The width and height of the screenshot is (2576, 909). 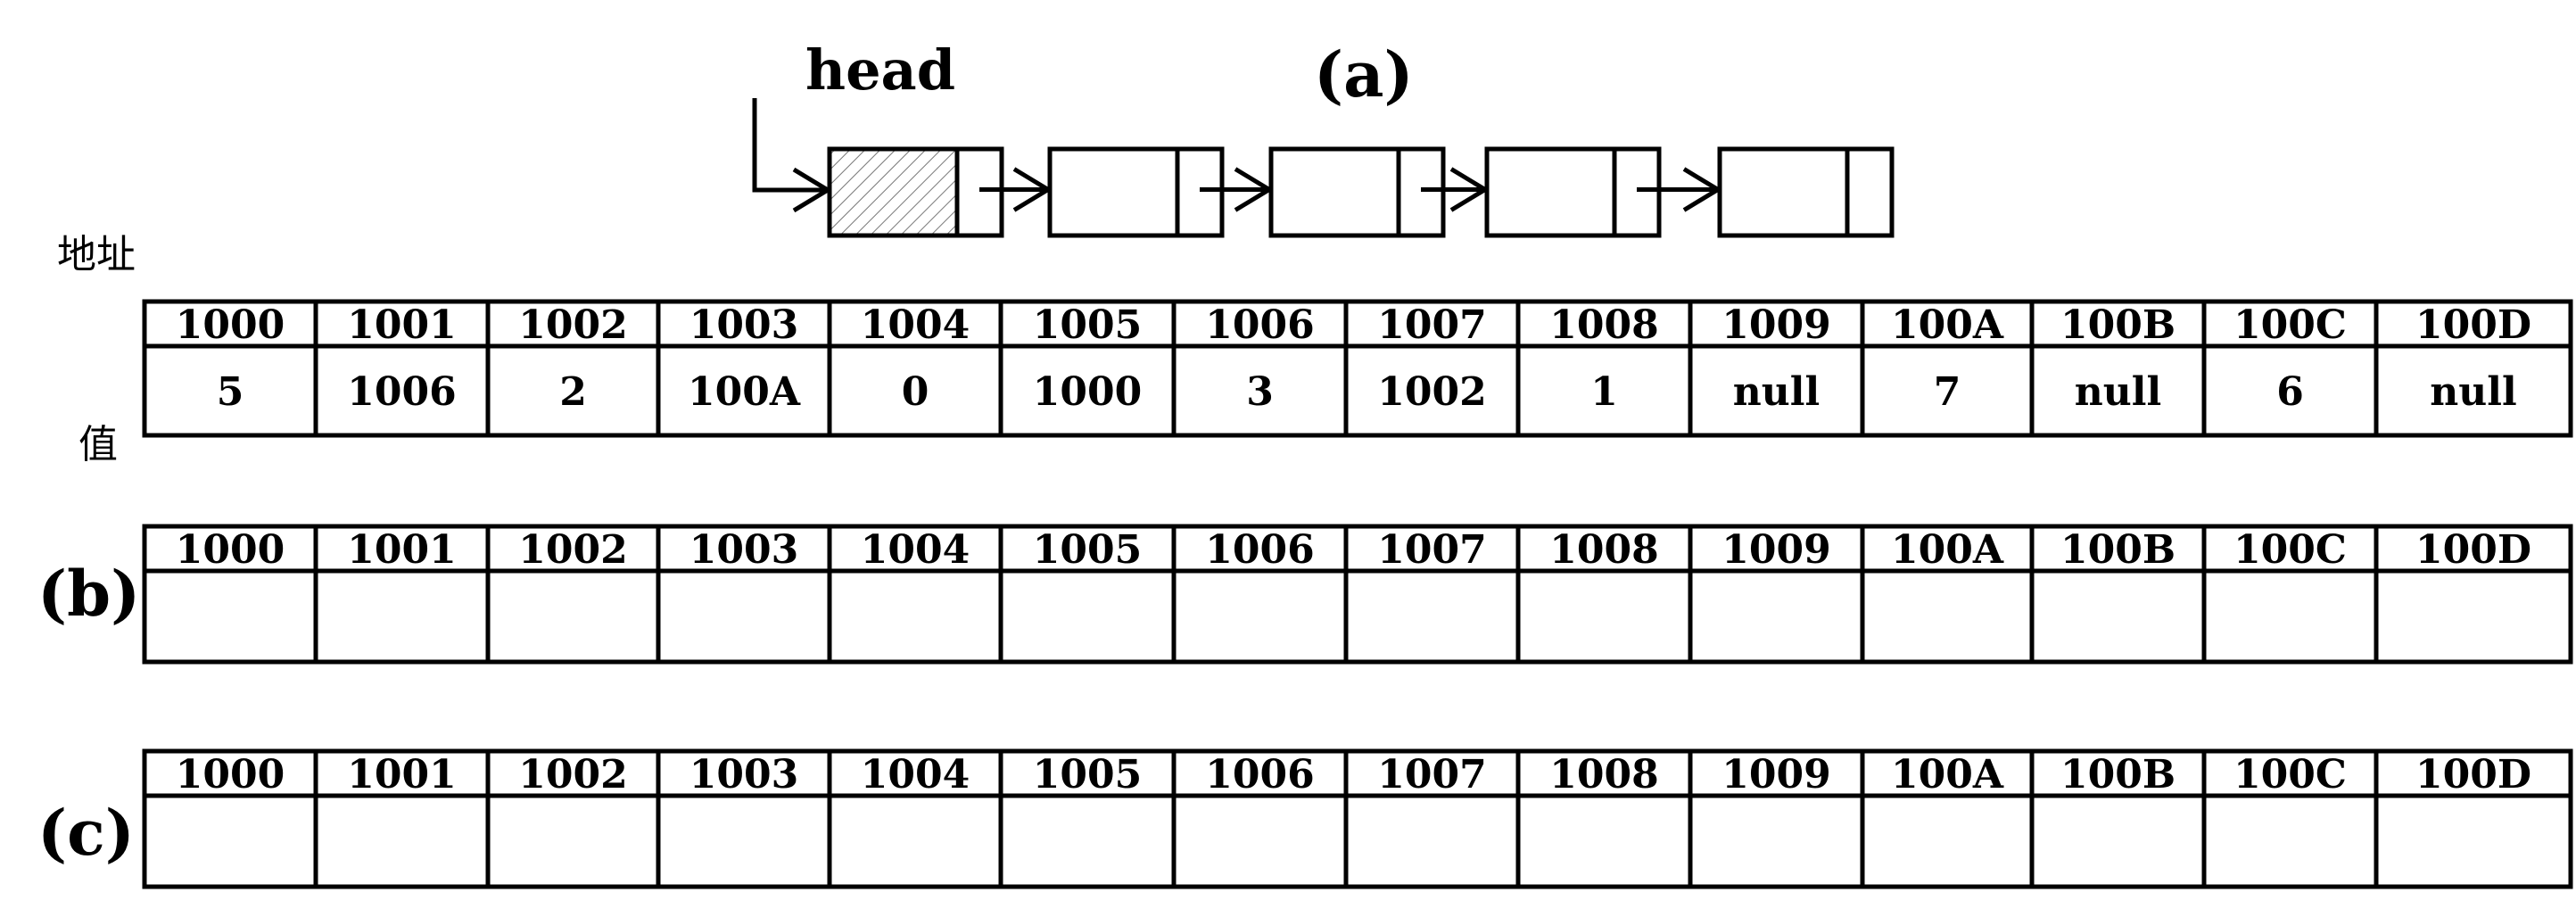 What do you see at coordinates (916, 392) in the screenshot?
I see `value-cell: 0` at bounding box center [916, 392].